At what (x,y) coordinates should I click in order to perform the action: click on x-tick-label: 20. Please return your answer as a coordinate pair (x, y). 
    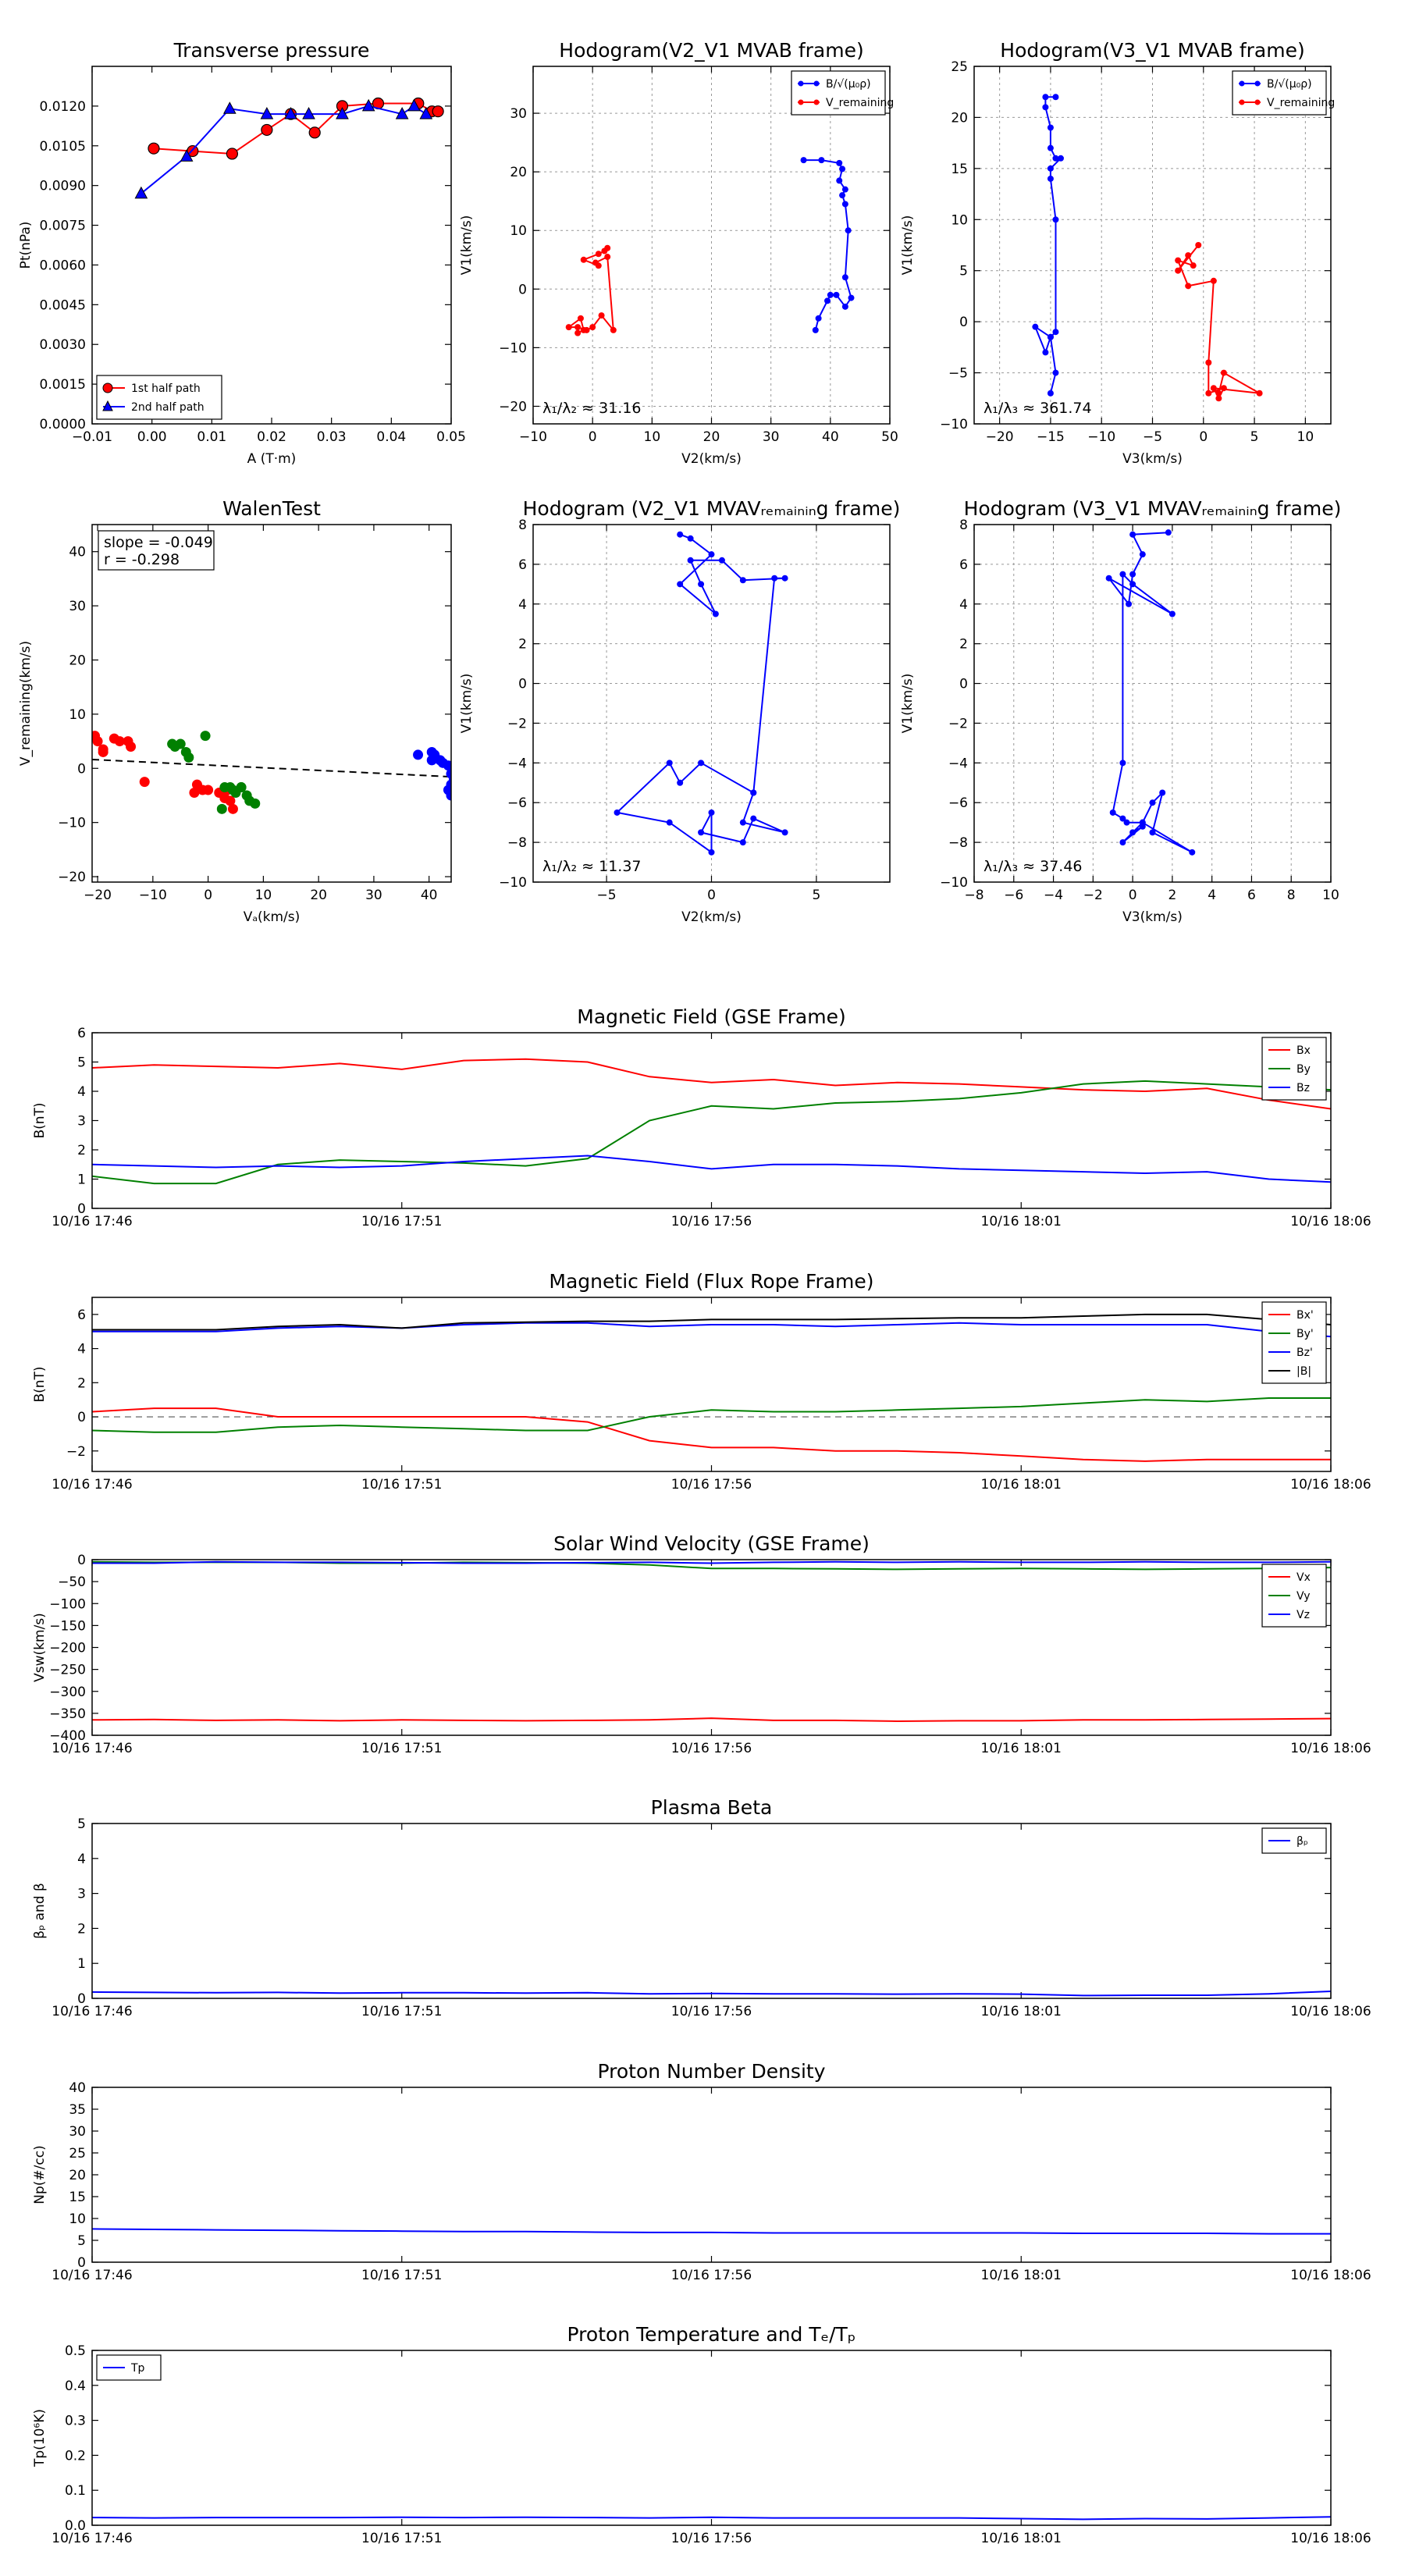
    Looking at the image, I should click on (319, 895).